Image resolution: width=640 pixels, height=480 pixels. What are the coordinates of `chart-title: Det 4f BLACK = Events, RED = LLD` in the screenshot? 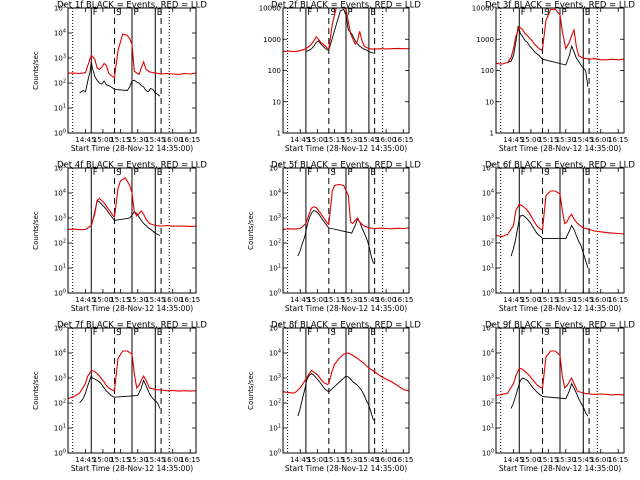 It's located at (132, 166).